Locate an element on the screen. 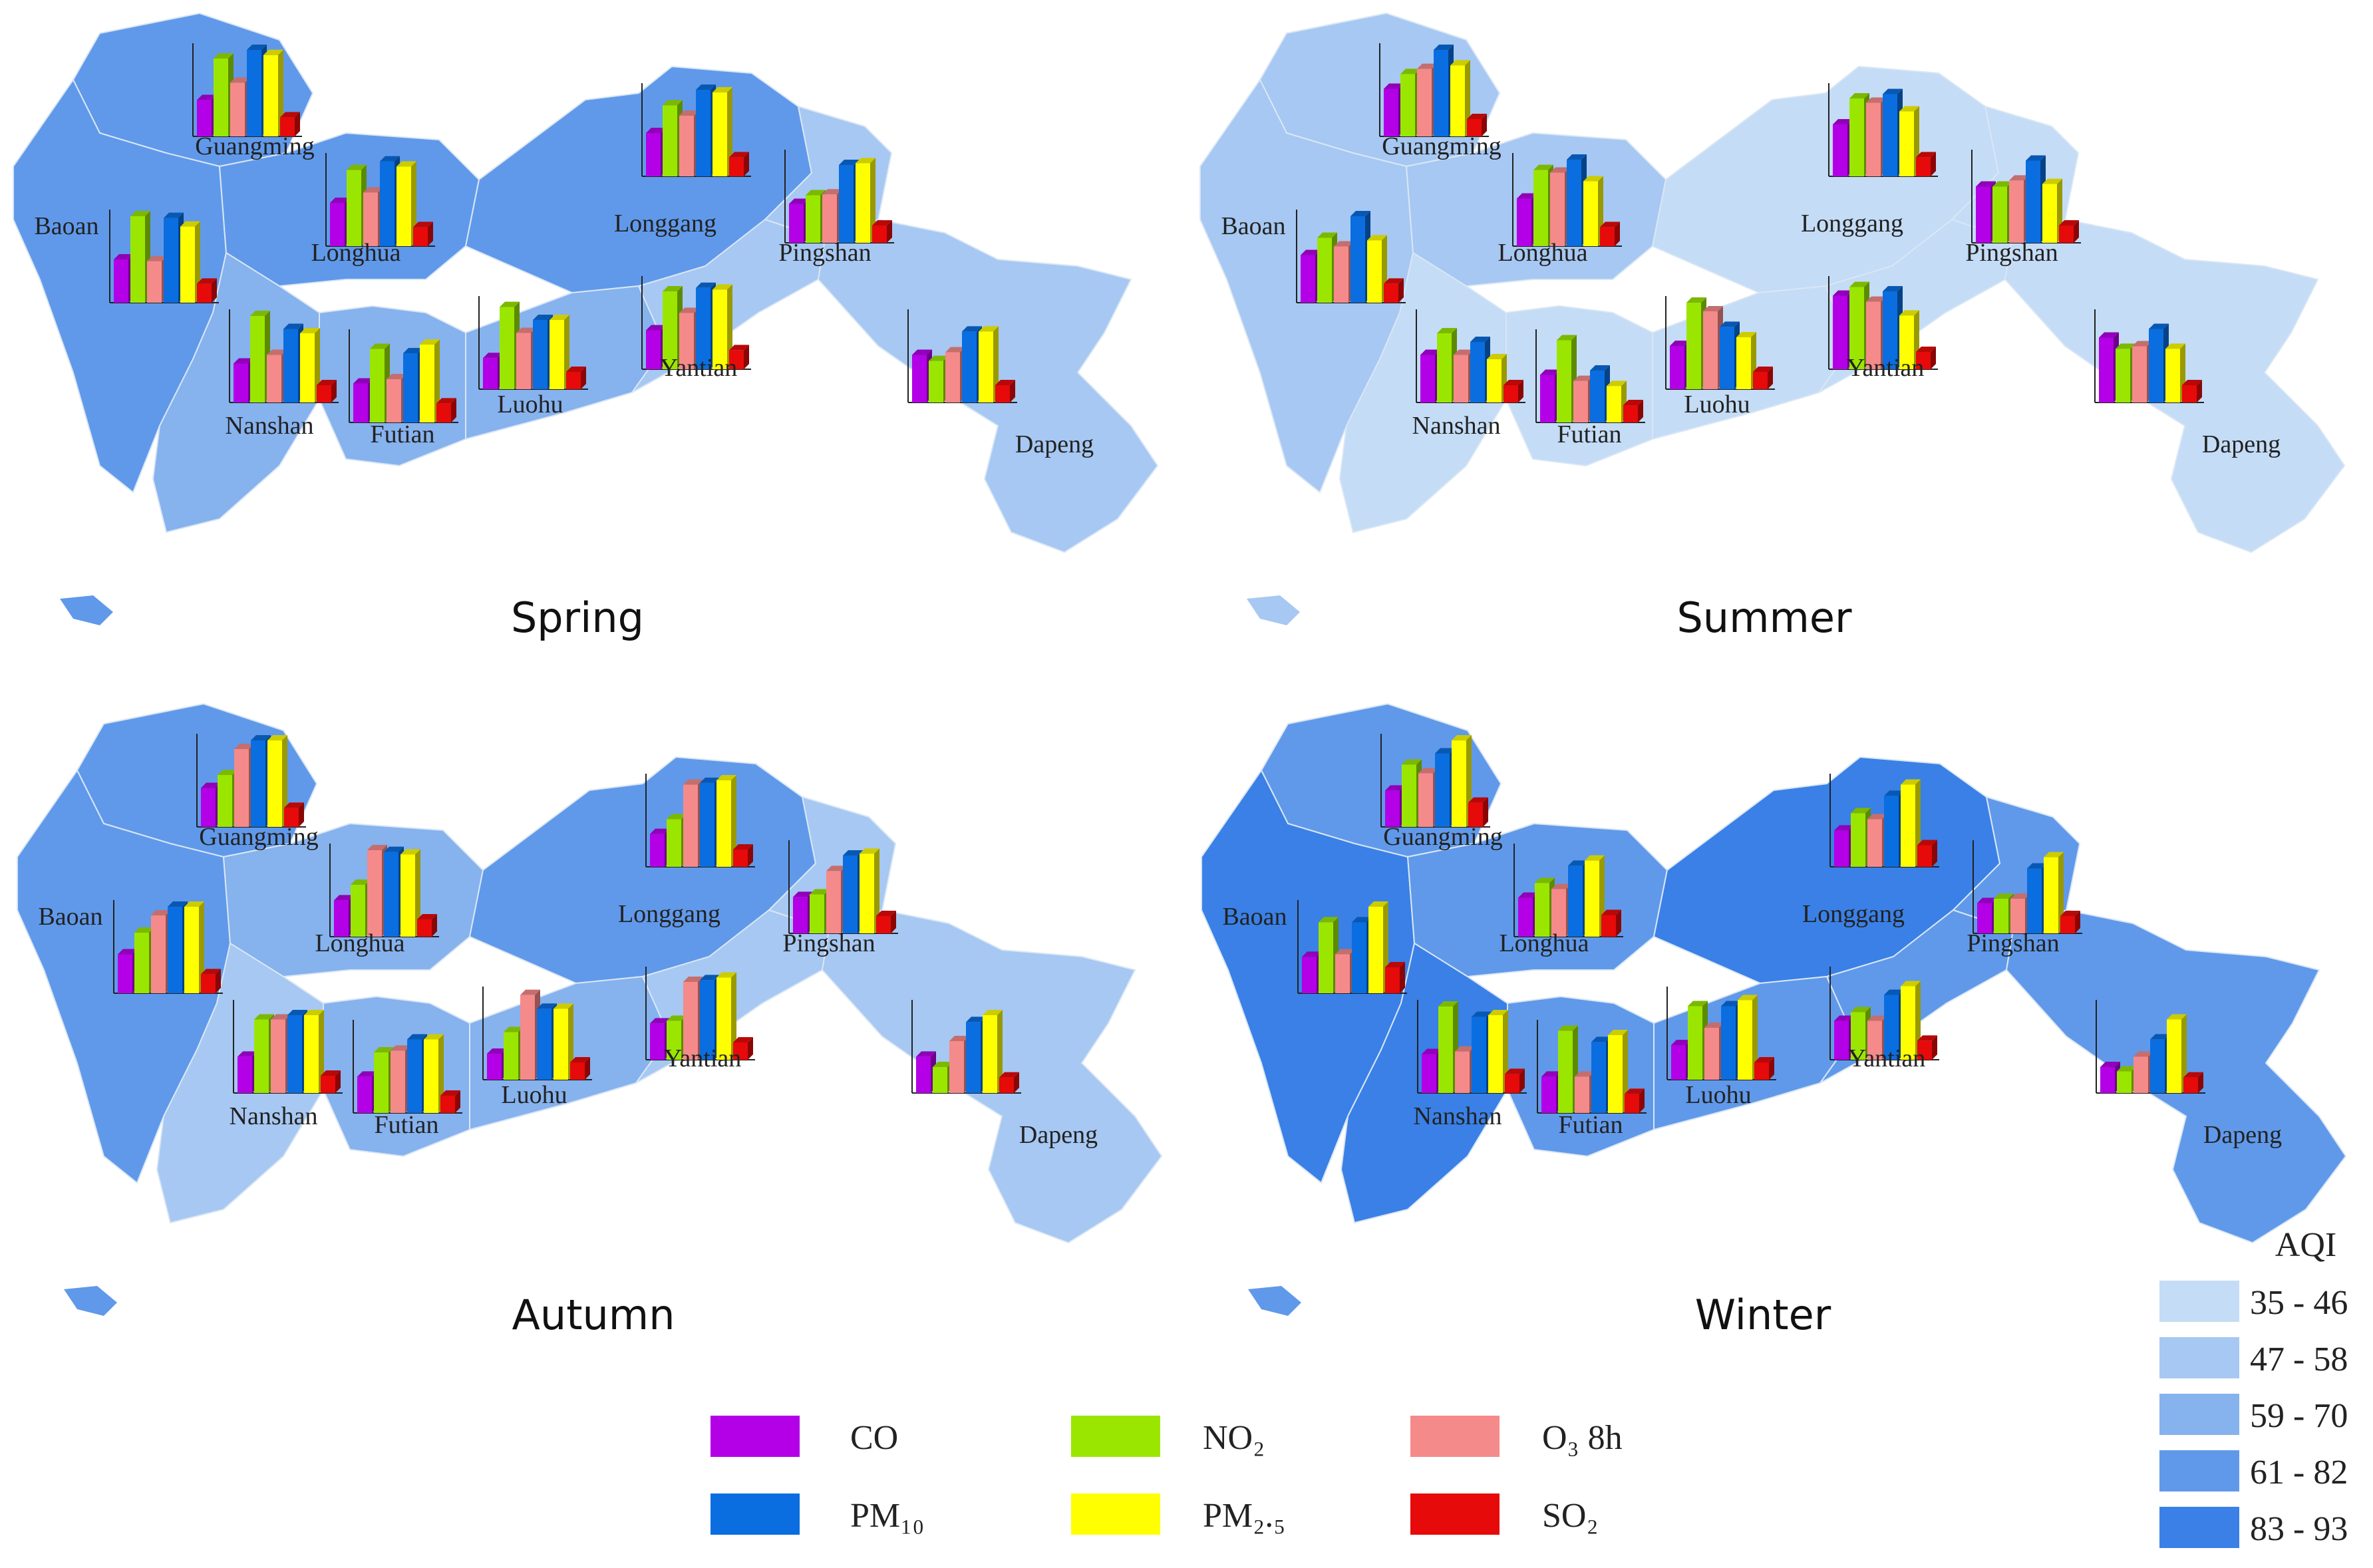 The image size is (2373, 1568). bar-chart-pingshan-summer is located at coordinates (2026, 196).